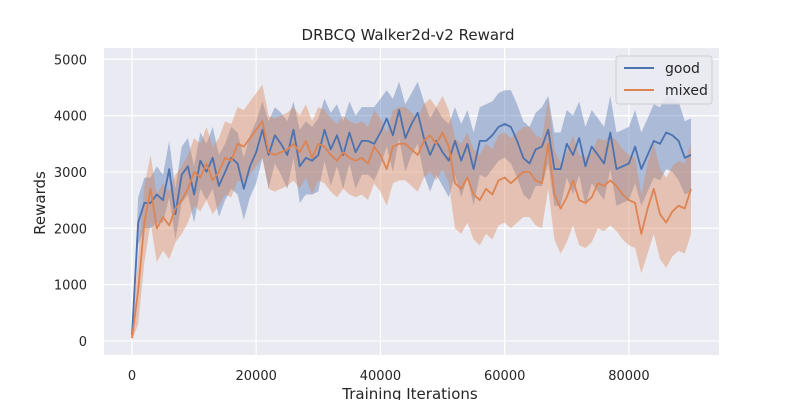 Image resolution: width=800 pixels, height=400 pixels. What do you see at coordinates (70, 173) in the screenshot?
I see `y-tick-label: 3000` at bounding box center [70, 173].